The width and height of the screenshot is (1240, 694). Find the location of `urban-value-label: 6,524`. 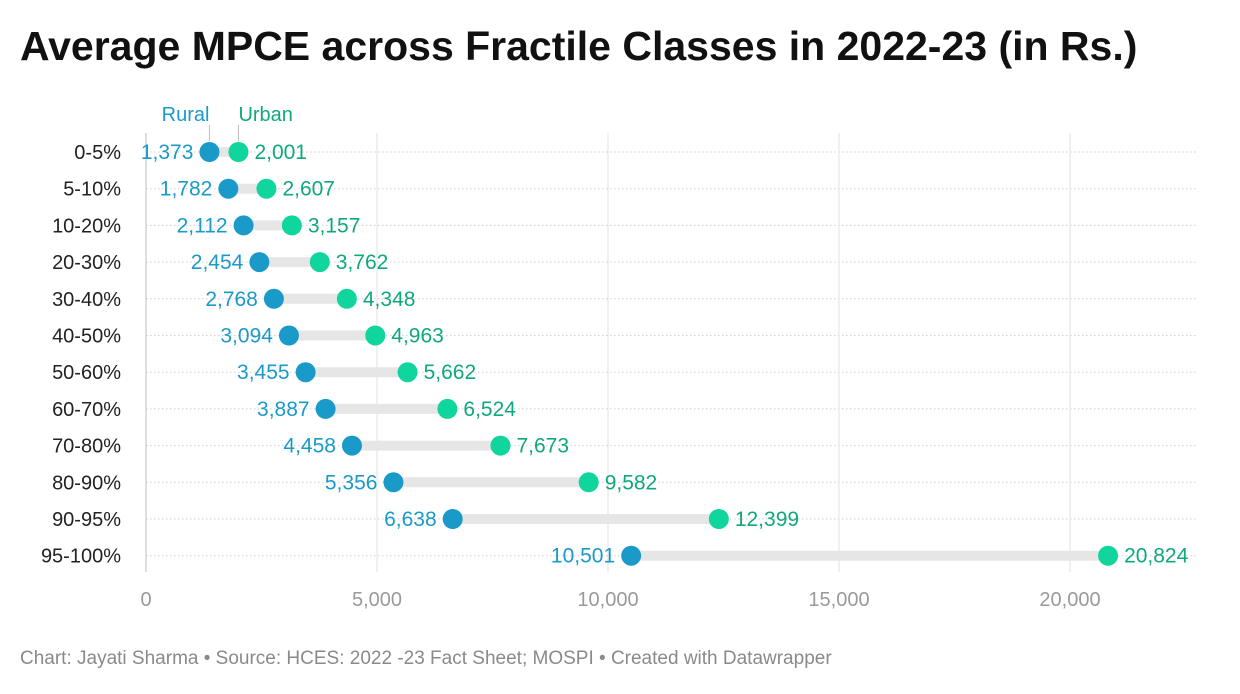

urban-value-label: 6,524 is located at coordinates (489, 409).